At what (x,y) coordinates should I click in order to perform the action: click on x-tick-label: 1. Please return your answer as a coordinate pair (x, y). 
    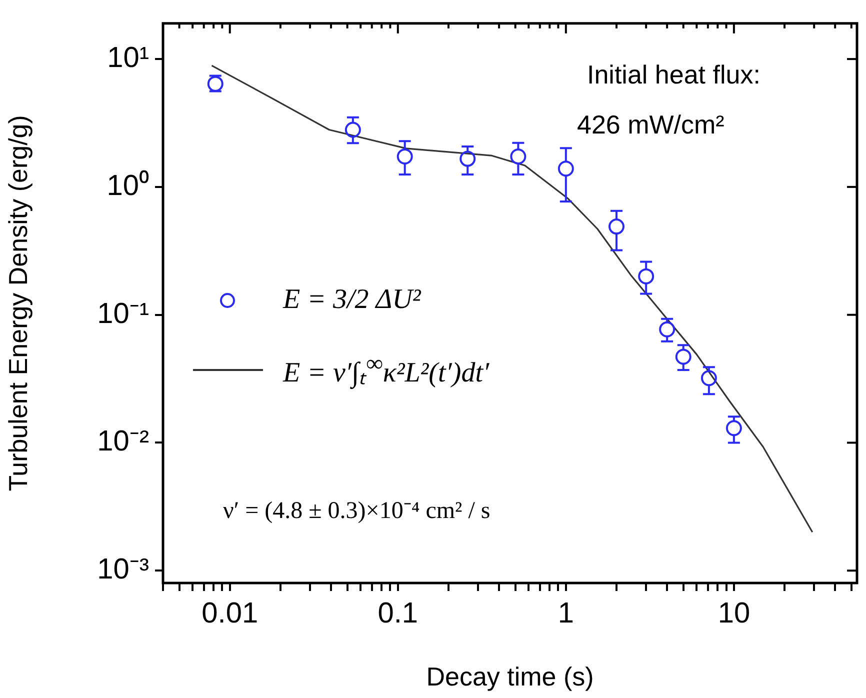
    Looking at the image, I should click on (566, 613).